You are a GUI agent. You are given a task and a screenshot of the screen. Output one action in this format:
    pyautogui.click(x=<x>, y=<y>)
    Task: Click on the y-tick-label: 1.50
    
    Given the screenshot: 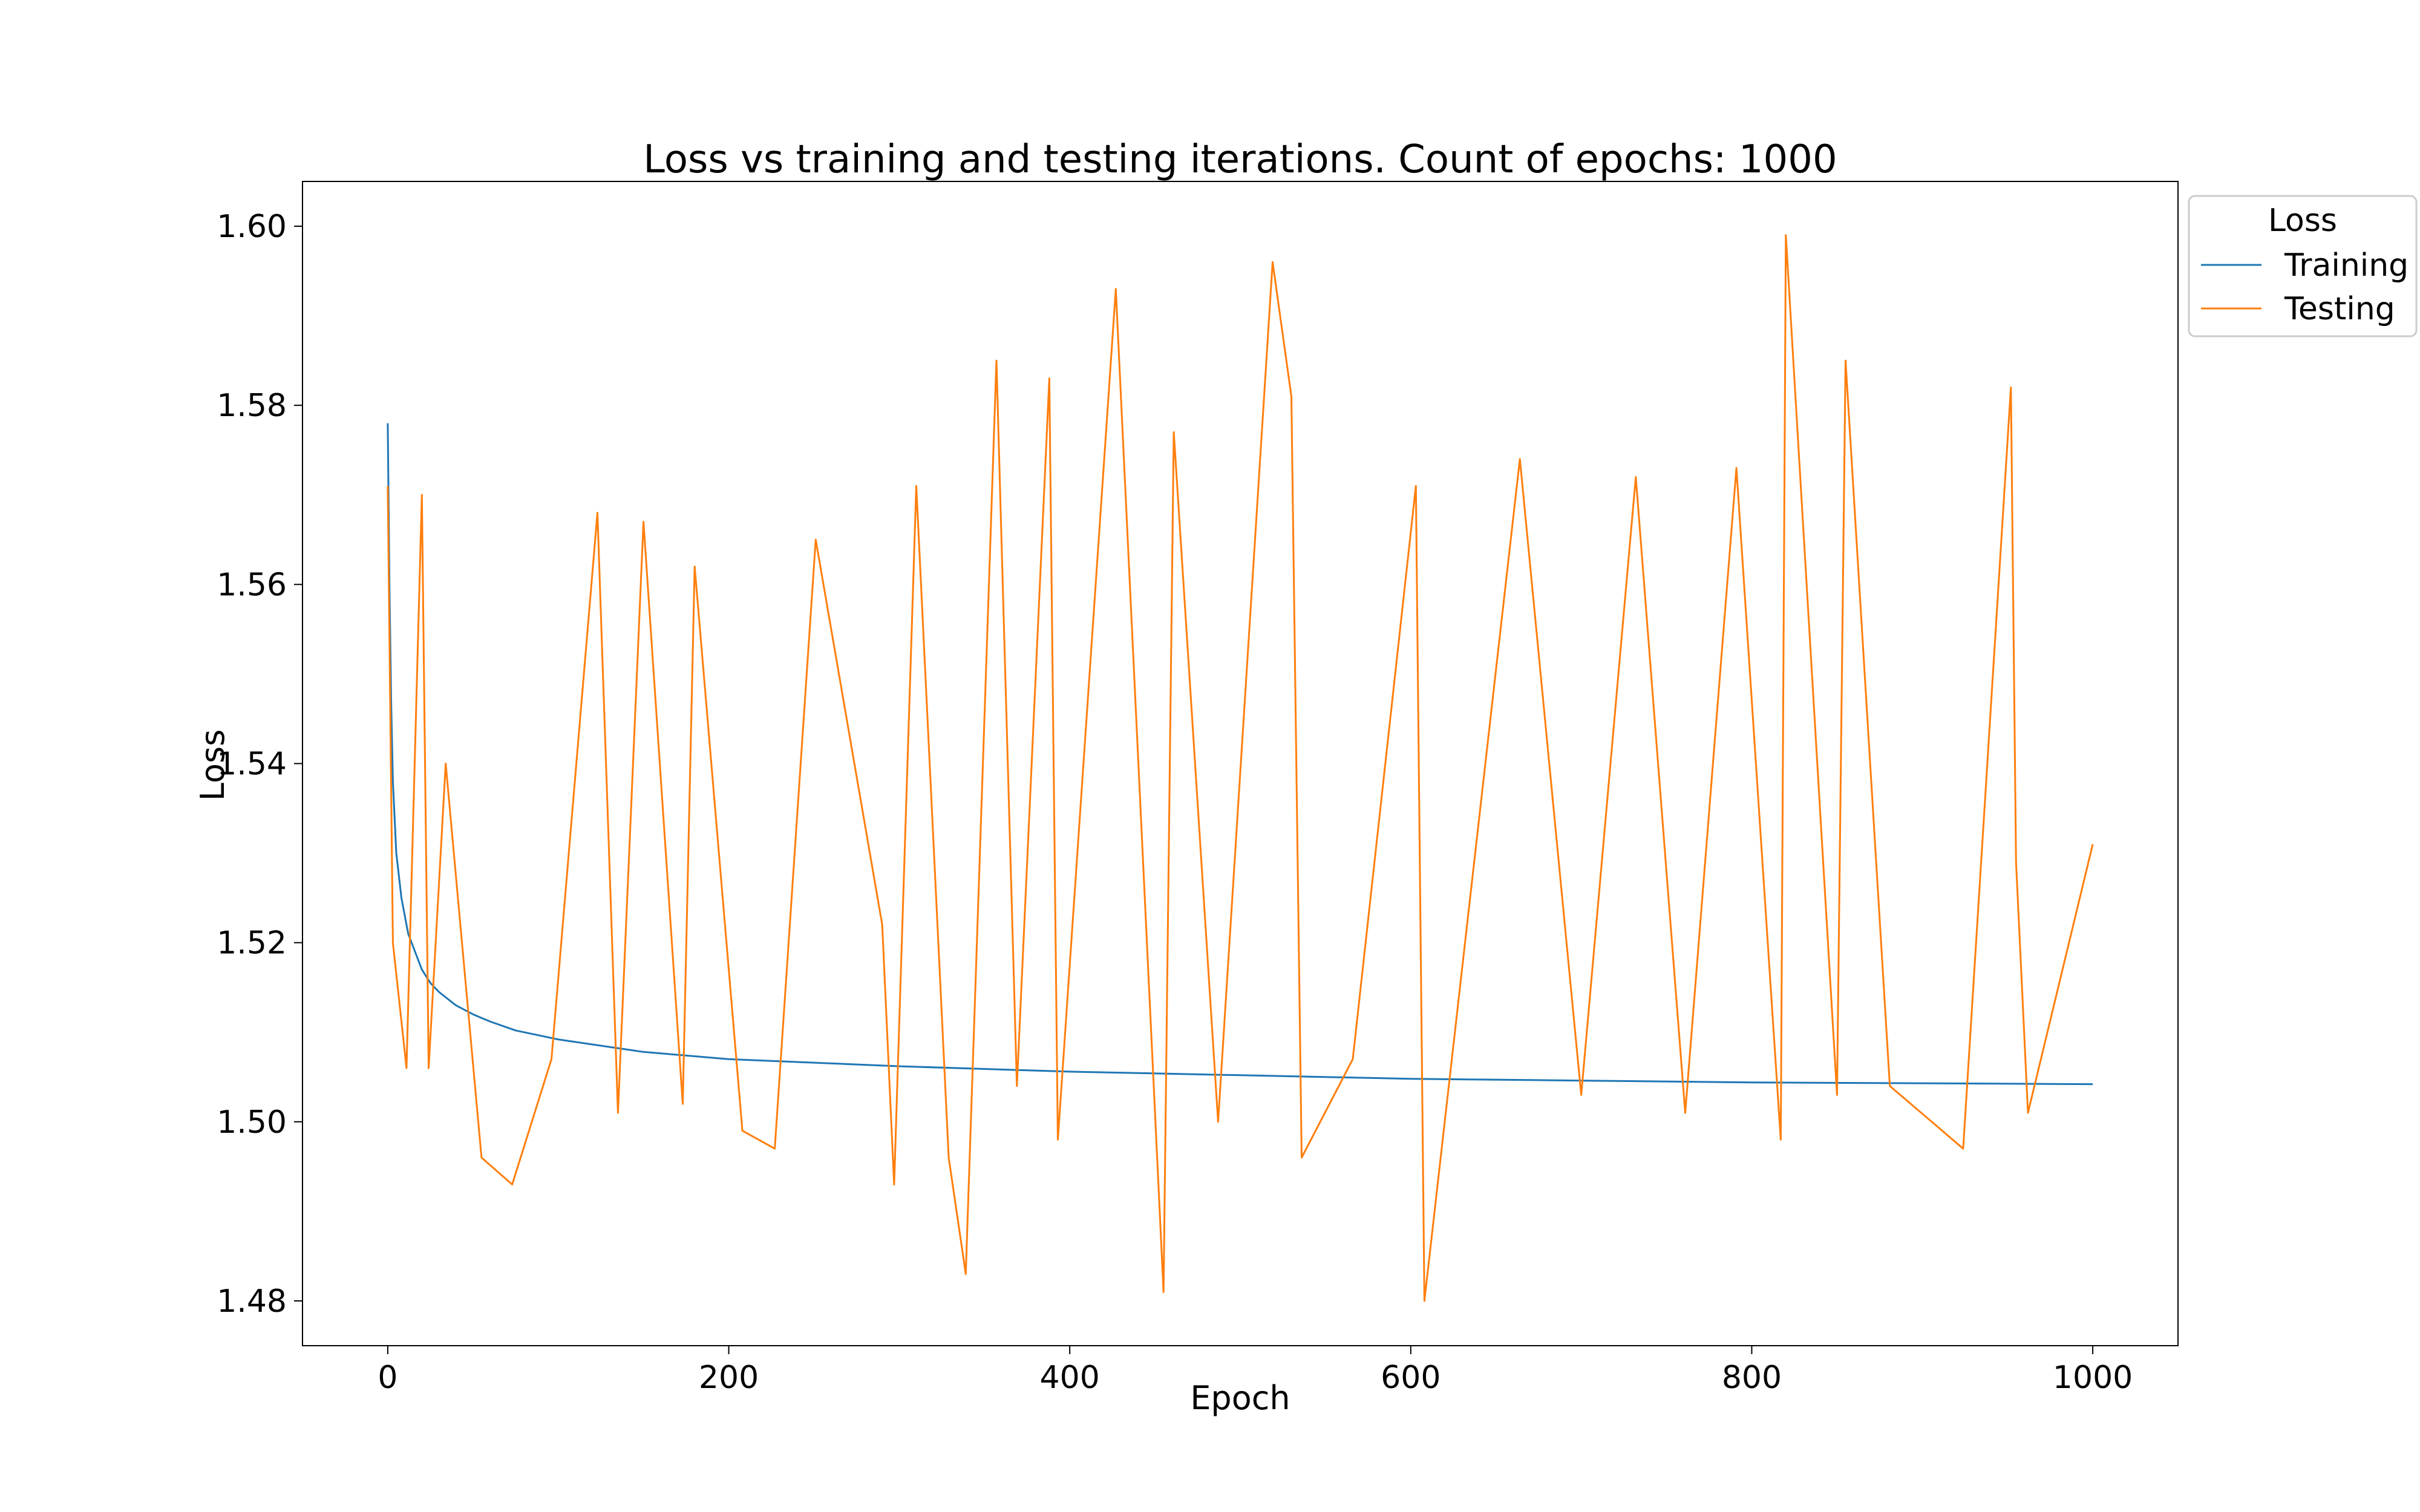 What is the action you would take?
    pyautogui.click(x=252, y=1122)
    